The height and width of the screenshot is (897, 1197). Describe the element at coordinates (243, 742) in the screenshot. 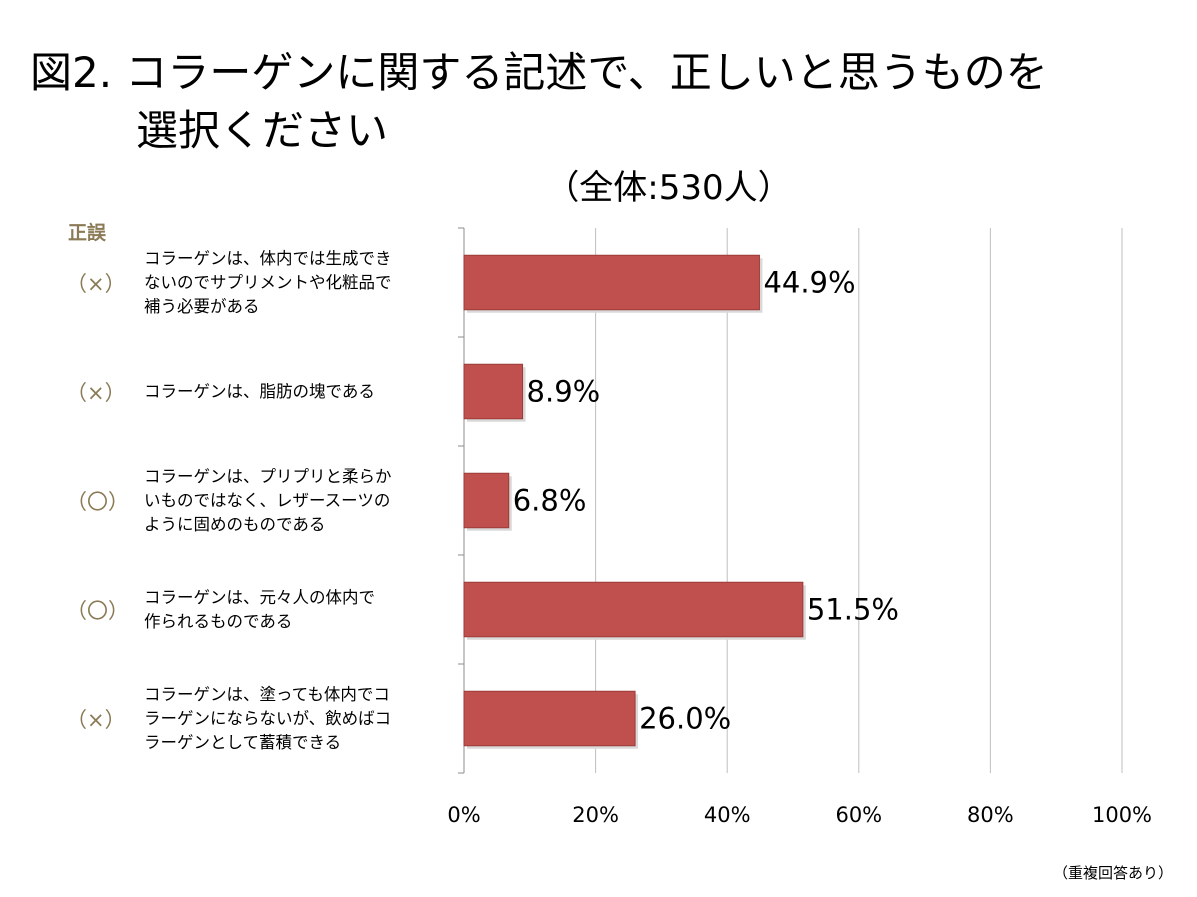

I see `category-label-line: ラーゲンとして蓄積できる` at that location.